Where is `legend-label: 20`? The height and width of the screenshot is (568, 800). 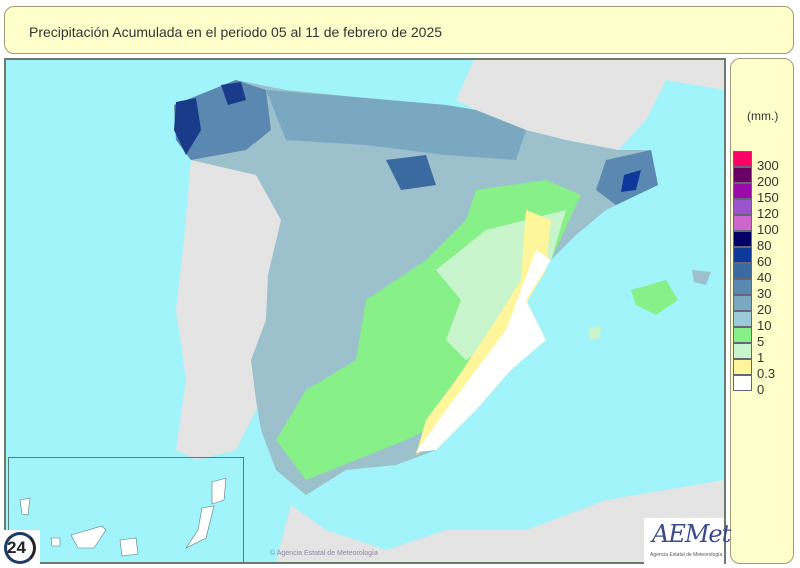
legend-label: 20 is located at coordinates (764, 309).